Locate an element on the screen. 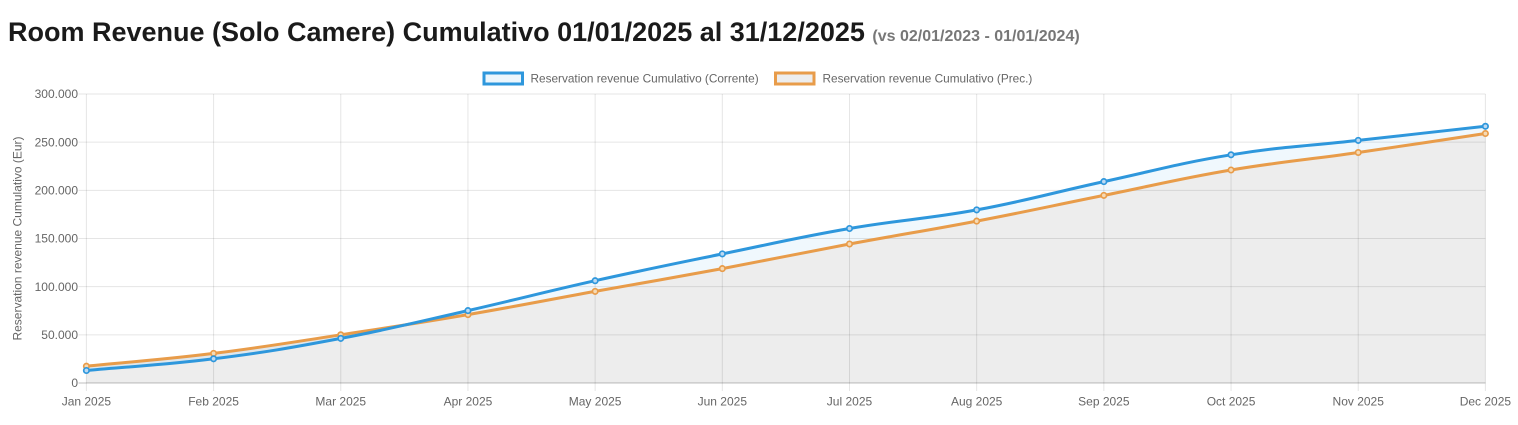  svg-text: 100.000 is located at coordinates (57, 287).